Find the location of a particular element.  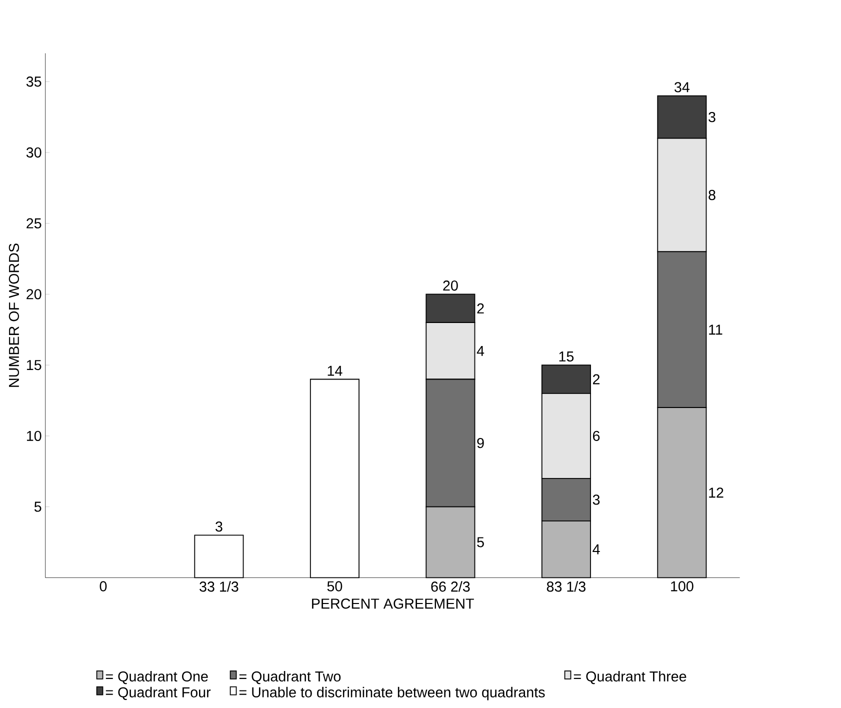

legend-label: = Unable to discriminate between two quadrants is located at coordinates (392, 693).